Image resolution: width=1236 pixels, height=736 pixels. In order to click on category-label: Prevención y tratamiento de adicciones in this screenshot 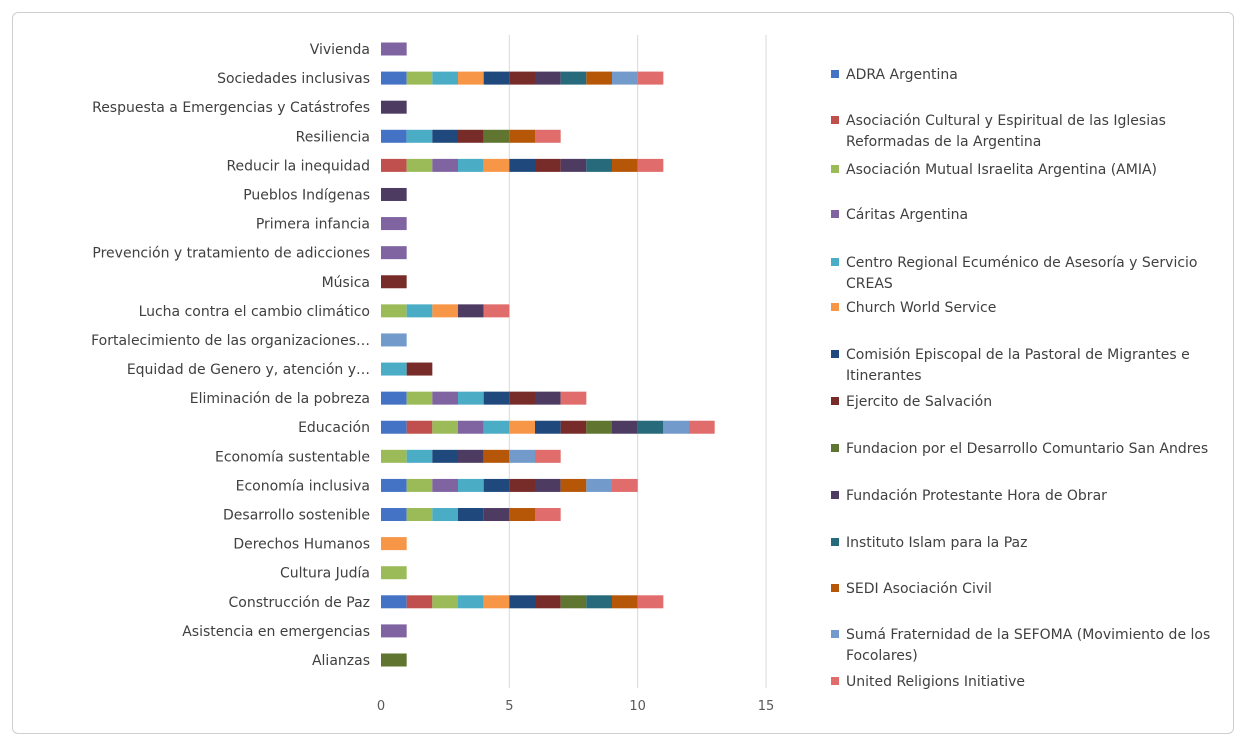, I will do `click(231, 254)`.